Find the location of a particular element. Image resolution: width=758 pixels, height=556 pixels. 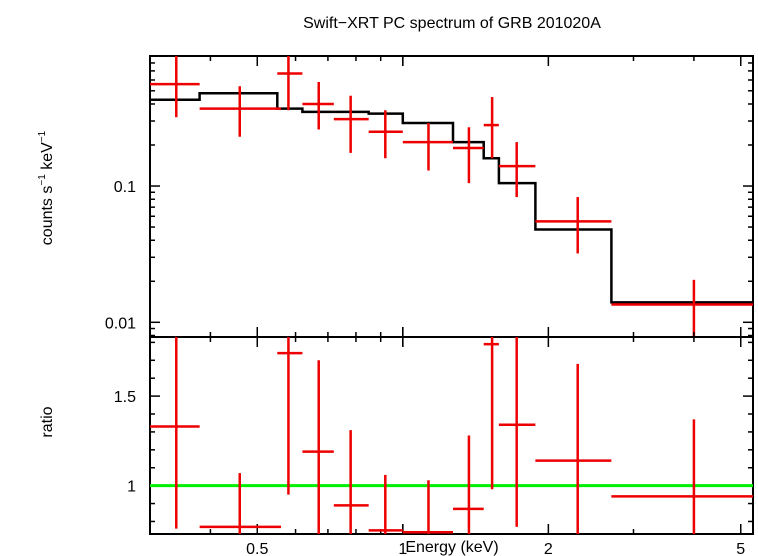

top-ylabel-main: counts s is located at coordinates (47, 216).